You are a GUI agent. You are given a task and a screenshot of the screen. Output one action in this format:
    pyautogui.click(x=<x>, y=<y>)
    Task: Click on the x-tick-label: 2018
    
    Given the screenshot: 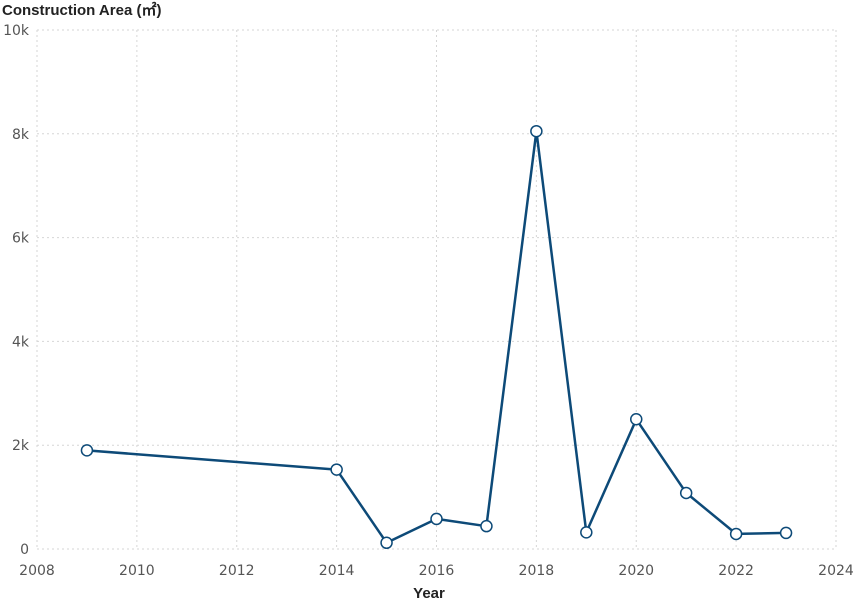 What is the action you would take?
    pyautogui.click(x=537, y=571)
    